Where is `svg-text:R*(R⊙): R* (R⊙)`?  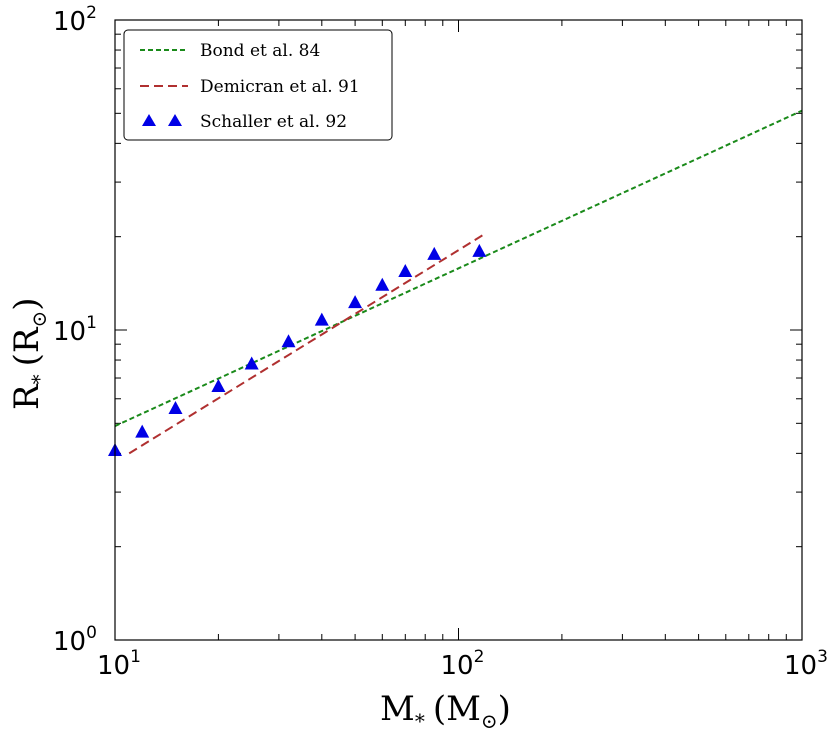
svg-text:R*(R⊙): R* (R⊙) is located at coordinates (29, 353).